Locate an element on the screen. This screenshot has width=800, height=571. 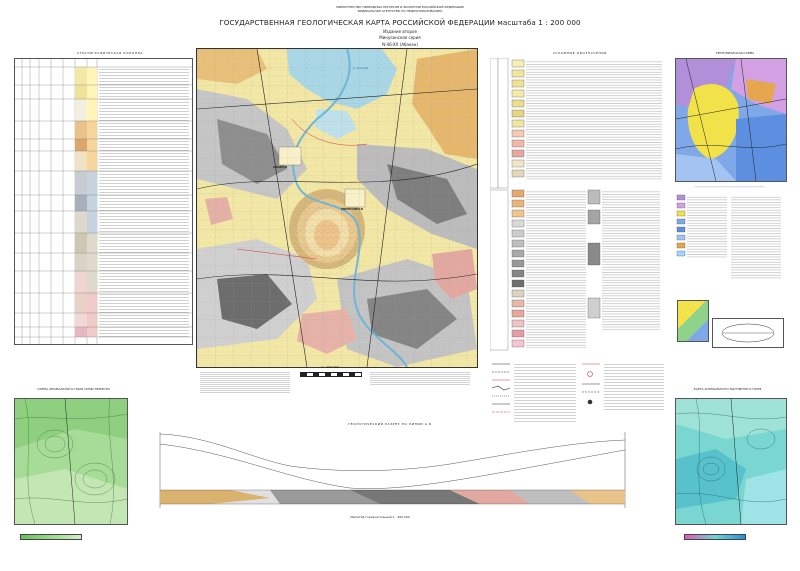
tectonic-scheme-title: ТЕКТОНИЧЕСКАЯ СХЕМА is located at coordinates (735, 53).